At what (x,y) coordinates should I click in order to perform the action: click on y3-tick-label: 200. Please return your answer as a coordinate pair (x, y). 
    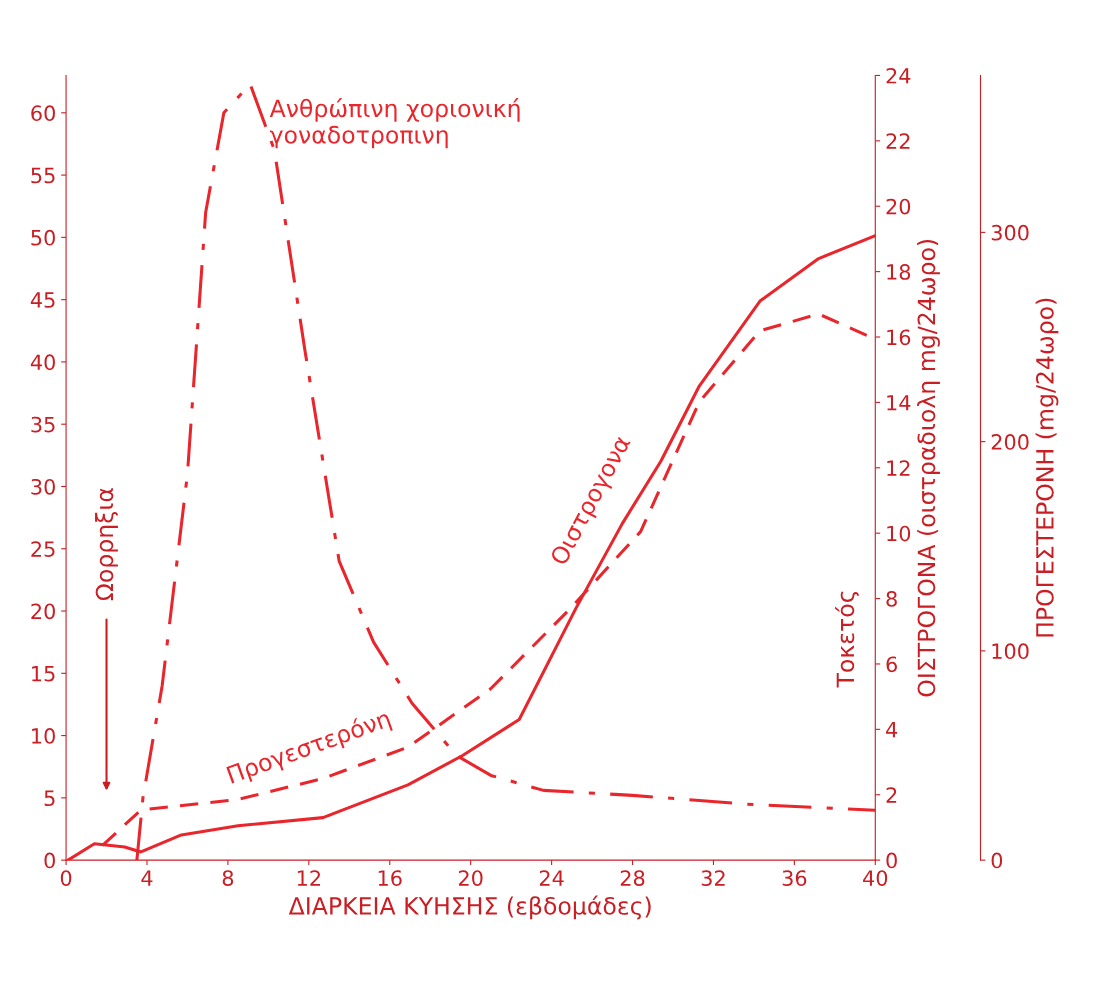
    Looking at the image, I should click on (1010, 442).